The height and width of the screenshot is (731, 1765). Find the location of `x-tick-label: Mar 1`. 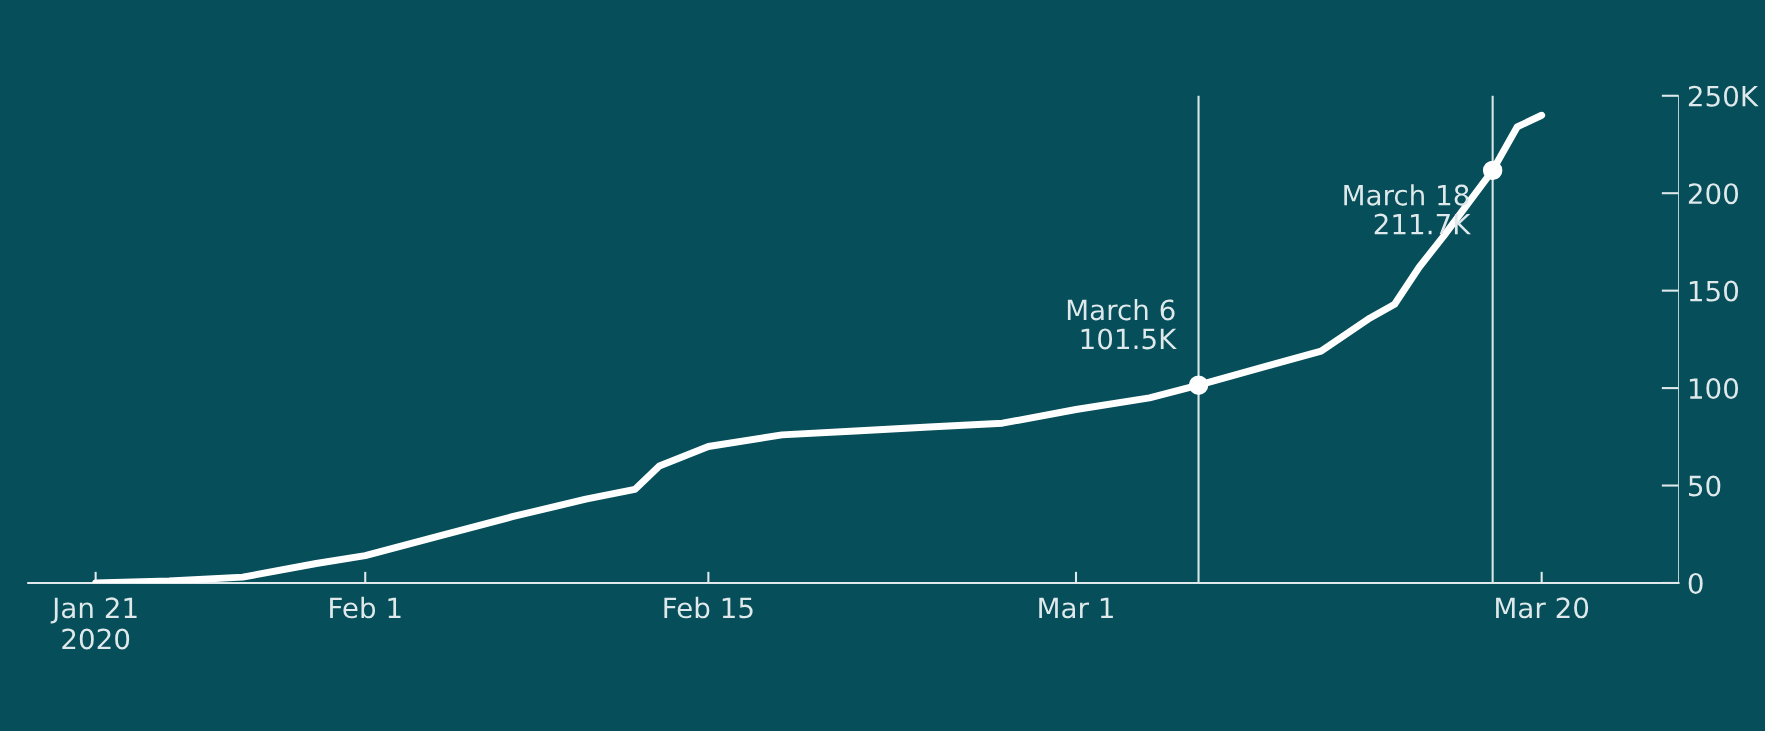

x-tick-label: Mar 1 is located at coordinates (1076, 608).